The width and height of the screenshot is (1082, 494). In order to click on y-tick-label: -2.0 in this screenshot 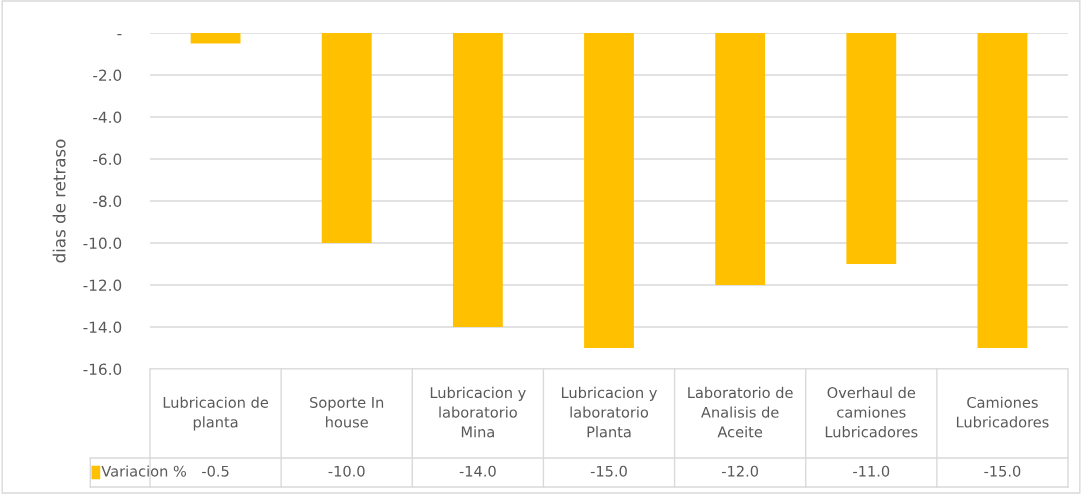, I will do `click(107, 75)`.